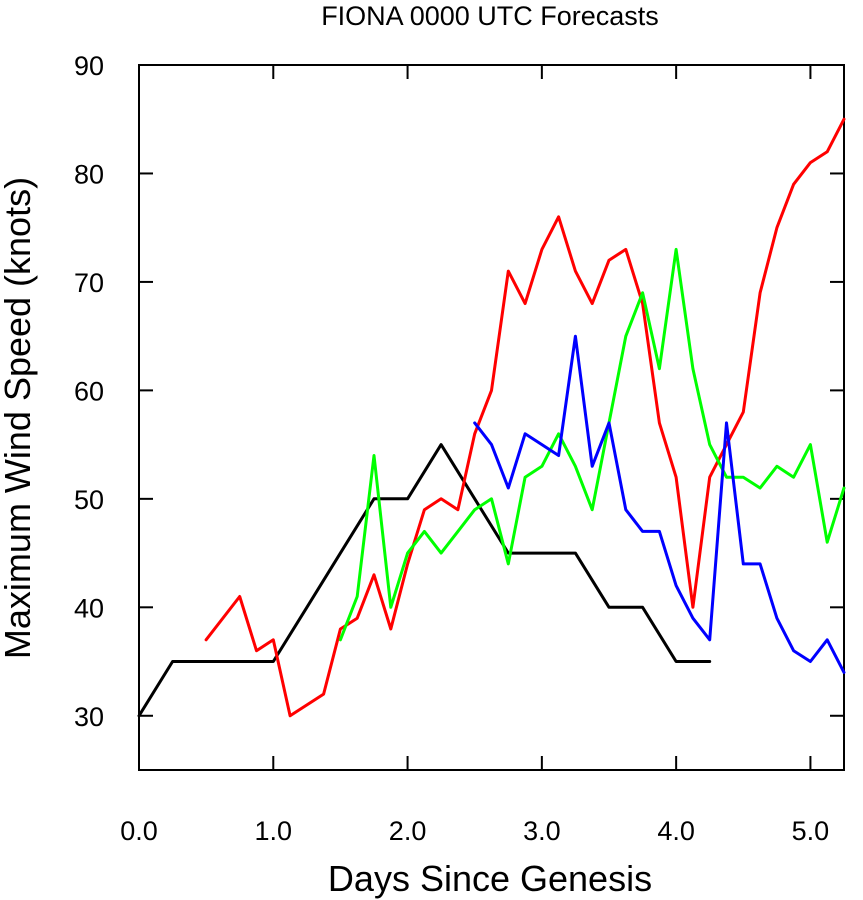 This screenshot has width=863, height=900. What do you see at coordinates (811, 831) in the screenshot?
I see `x-tick-label: 5.0` at bounding box center [811, 831].